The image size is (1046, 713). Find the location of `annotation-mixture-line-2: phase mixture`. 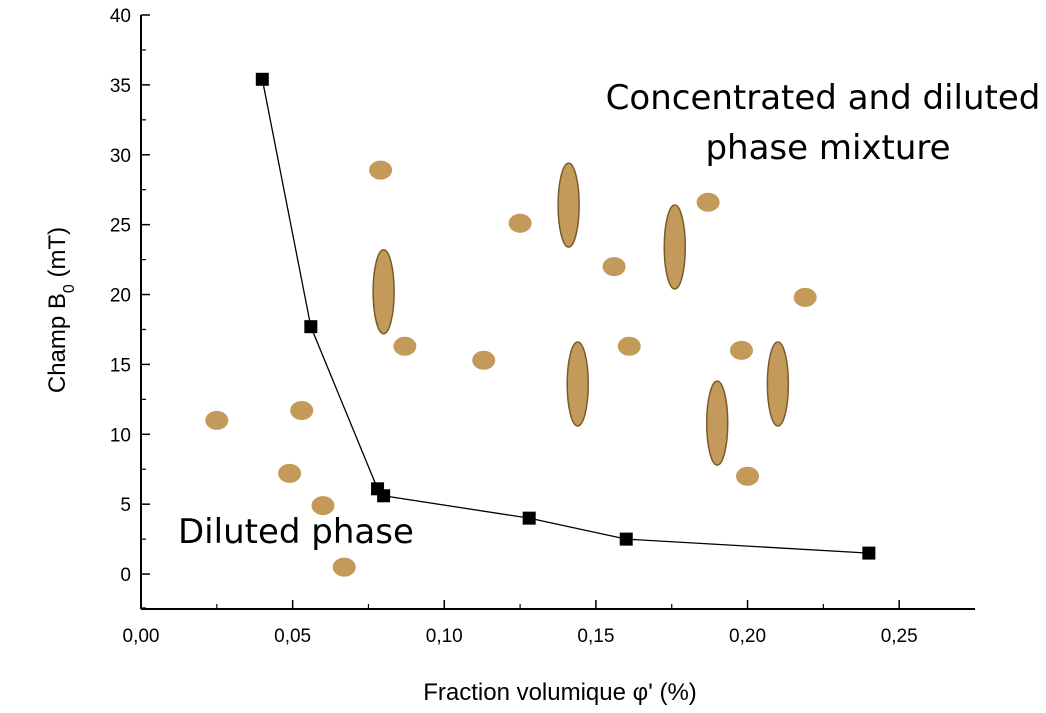

annotation-mixture-line-2: phase mixture is located at coordinates (827, 148).